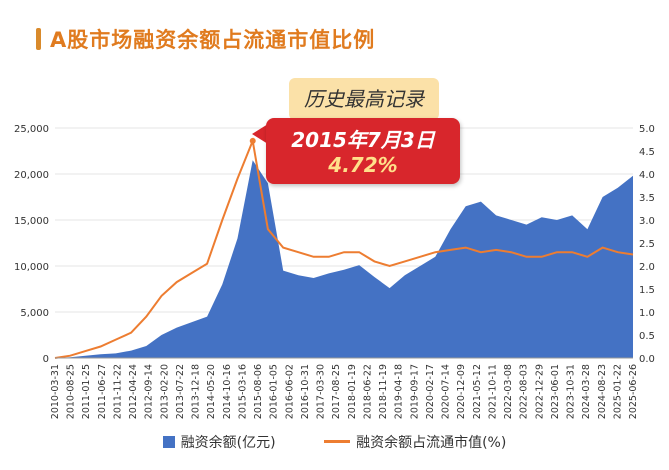 Image resolution: width=669 pixels, height=470 pixels. I want to click on x-tick-label: 2024-03-28, so click(586, 391).